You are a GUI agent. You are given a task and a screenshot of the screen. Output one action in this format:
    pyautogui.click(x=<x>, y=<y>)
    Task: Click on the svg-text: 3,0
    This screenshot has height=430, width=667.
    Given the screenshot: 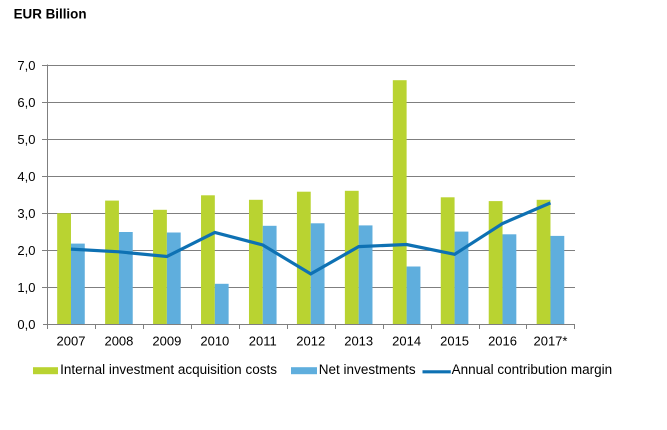 What is the action you would take?
    pyautogui.click(x=26, y=213)
    